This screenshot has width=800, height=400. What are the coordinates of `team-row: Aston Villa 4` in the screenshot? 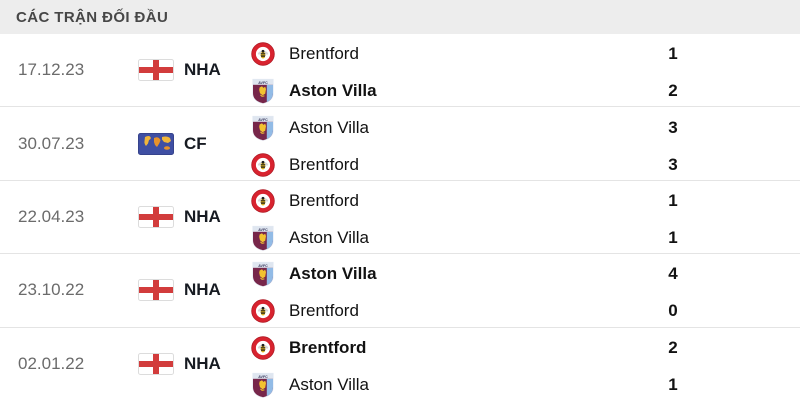 It's located at (468, 274).